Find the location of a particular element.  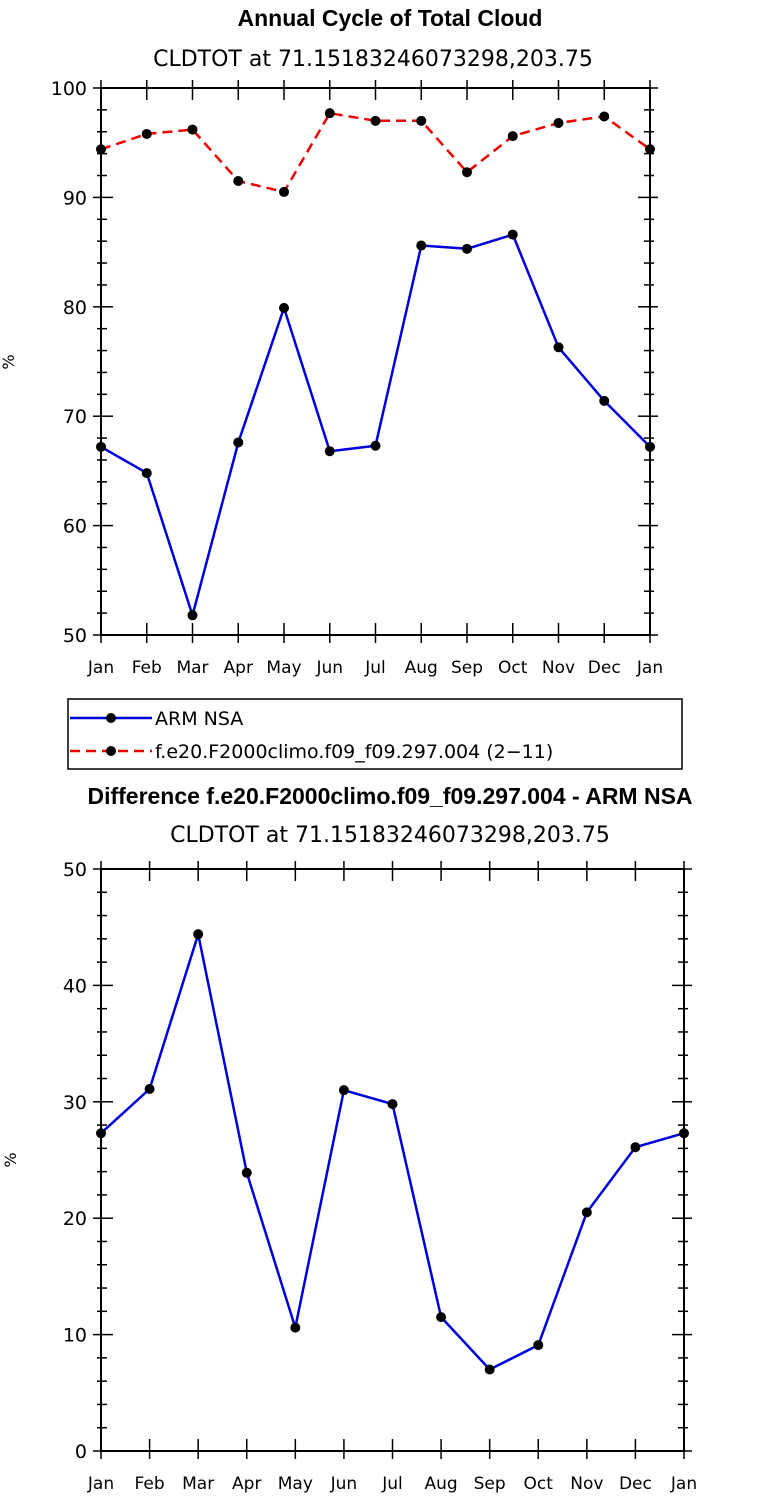

chart2-xtick-label: Dec is located at coordinates (635, 1484).